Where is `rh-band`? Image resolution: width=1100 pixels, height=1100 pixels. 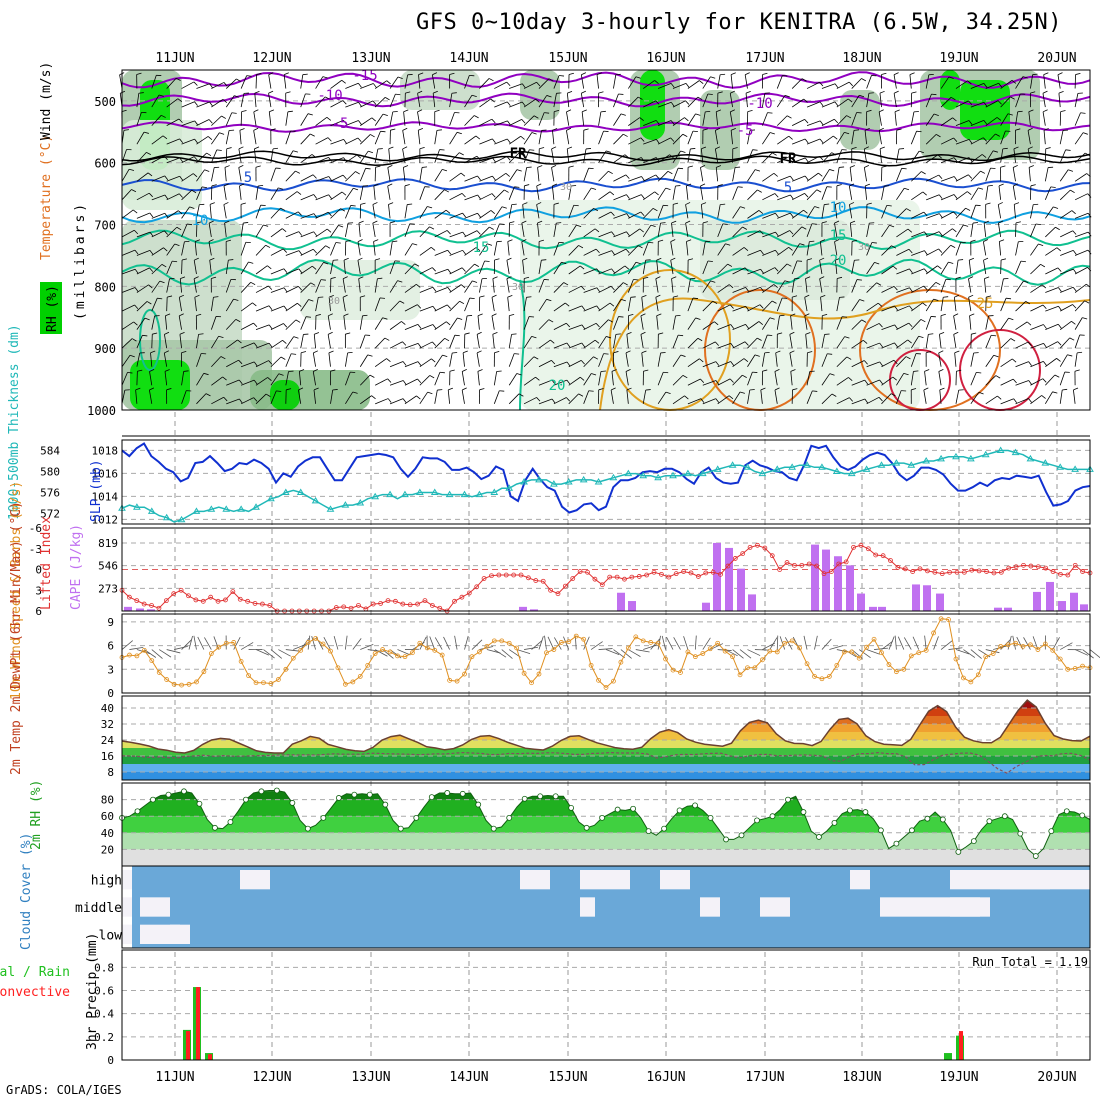 rh-band is located at coordinates (606, 795).